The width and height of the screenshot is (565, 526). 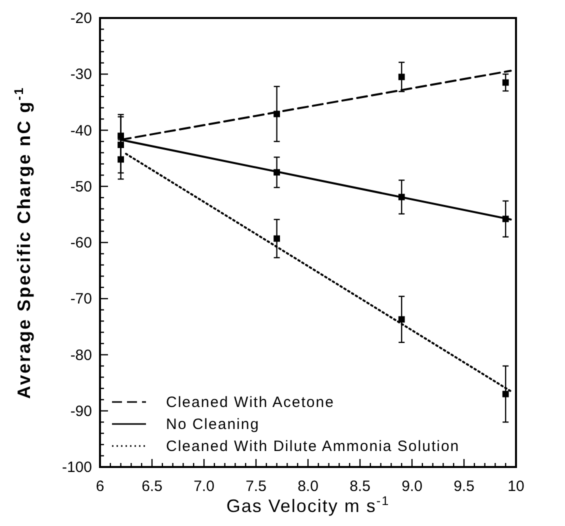 I want to click on x-tick-label: 9.5, so click(x=464, y=486).